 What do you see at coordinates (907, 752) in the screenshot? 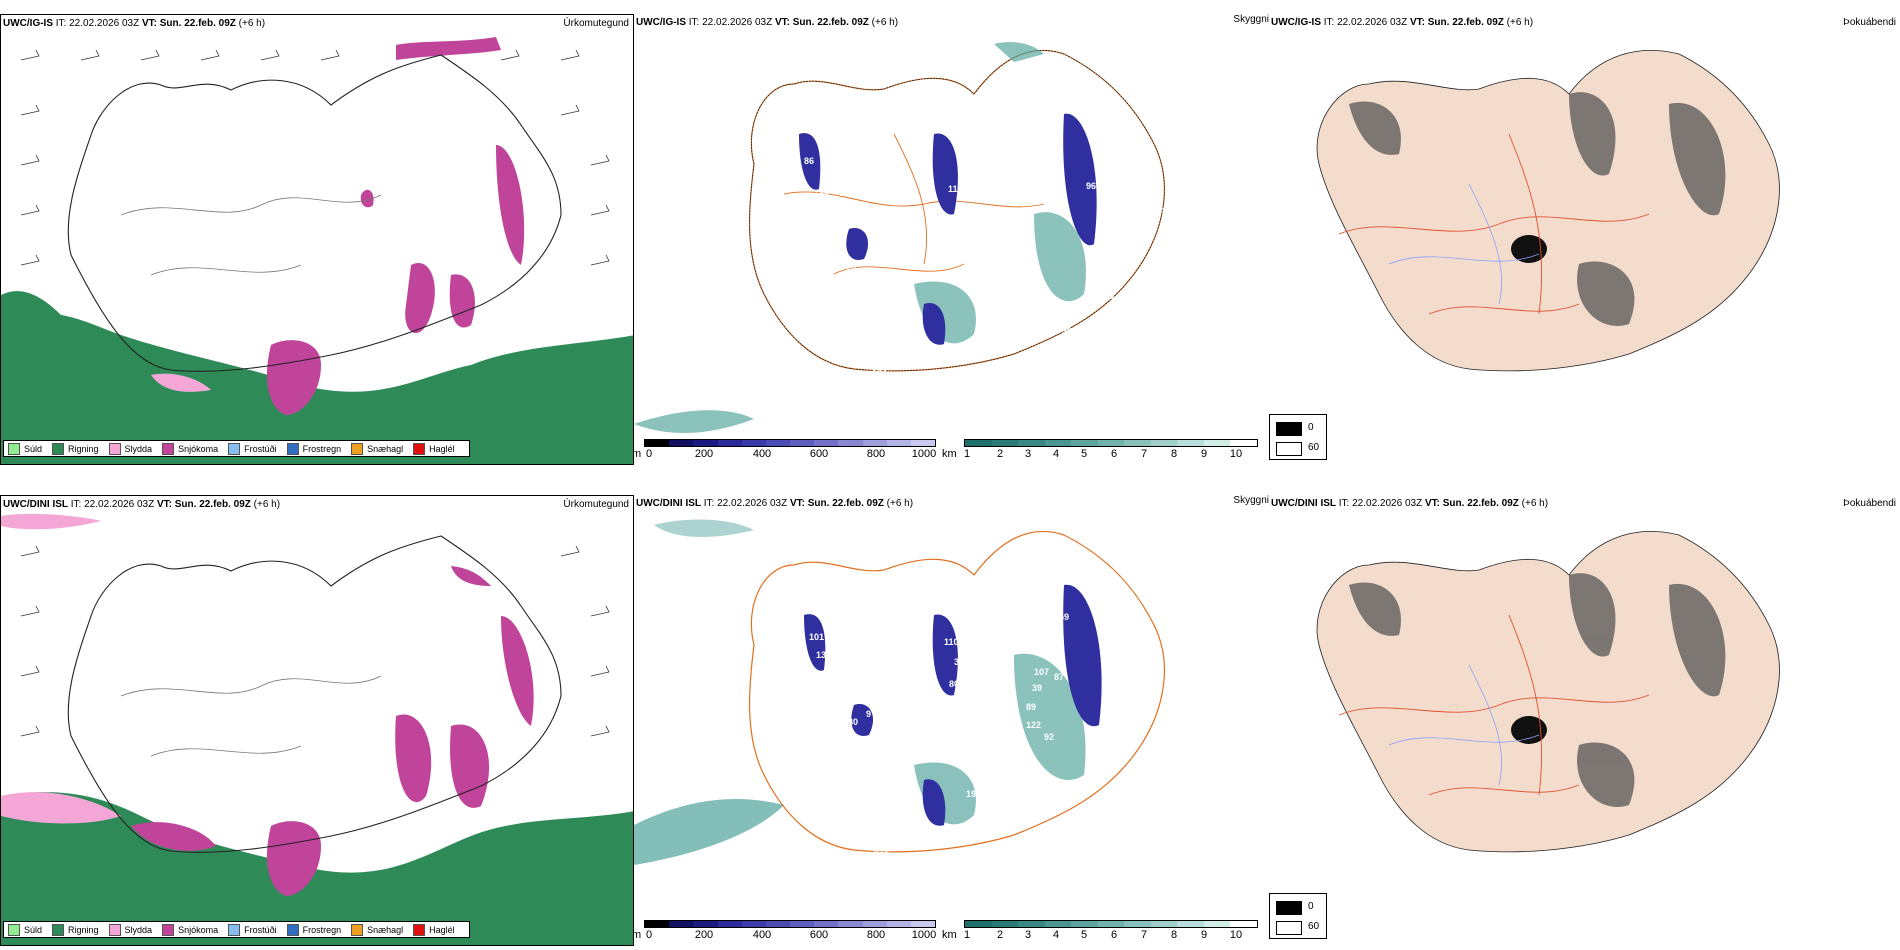
I see `ceiling-label: 17` at bounding box center [907, 752].